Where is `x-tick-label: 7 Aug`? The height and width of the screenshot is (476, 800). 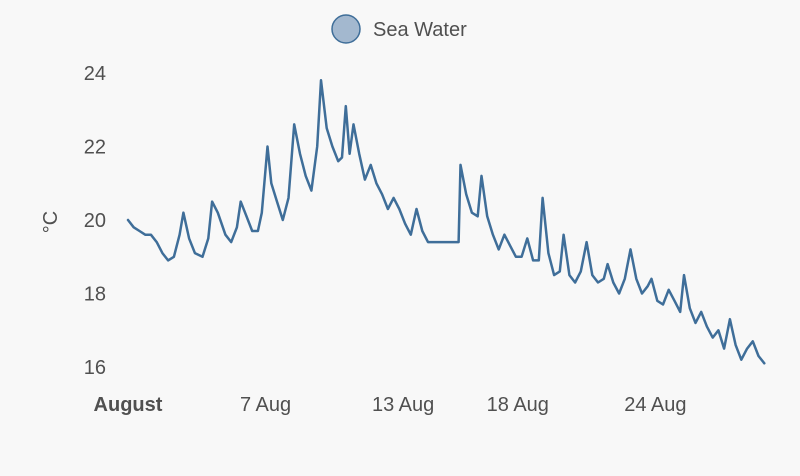
x-tick-label: 7 Aug is located at coordinates (265, 405).